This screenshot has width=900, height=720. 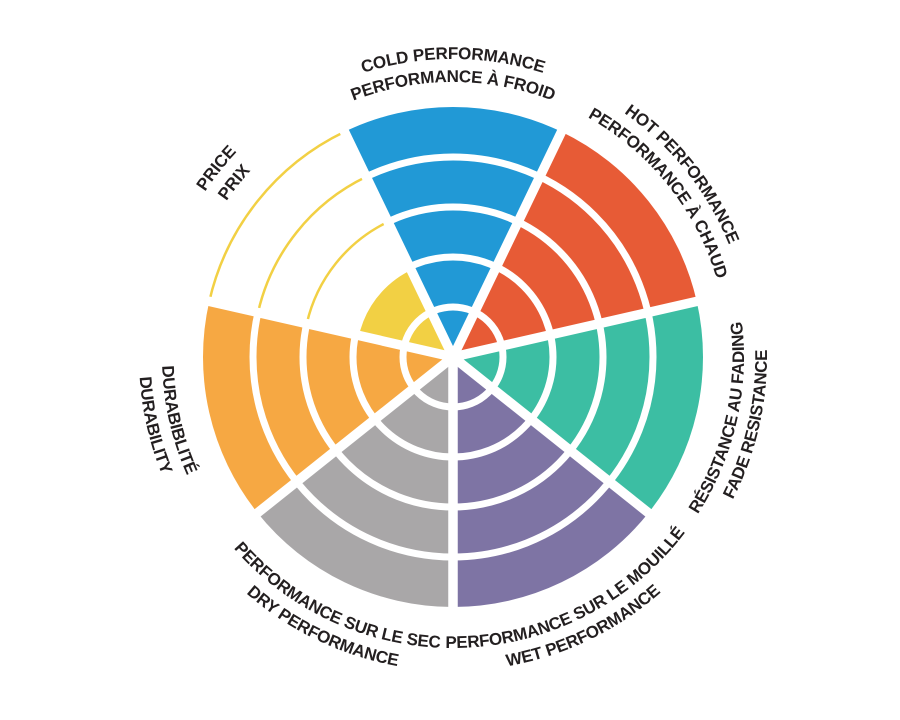 I want to click on sector-dry-performance-fill, so click(x=355, y=482).